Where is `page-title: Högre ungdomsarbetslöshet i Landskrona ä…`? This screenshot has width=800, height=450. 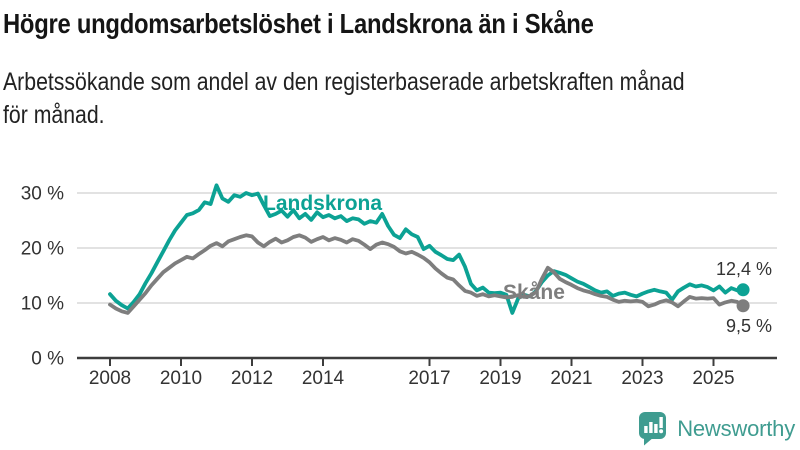 page-title: Högre ungdomsarbetslöshet i Landskrona ä… is located at coordinates (298, 23).